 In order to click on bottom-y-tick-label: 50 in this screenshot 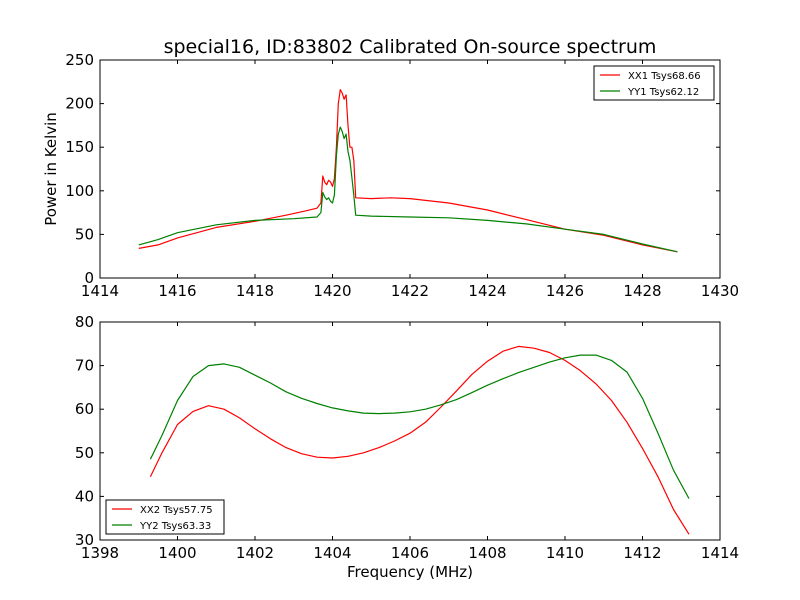, I will do `click(84, 453)`.